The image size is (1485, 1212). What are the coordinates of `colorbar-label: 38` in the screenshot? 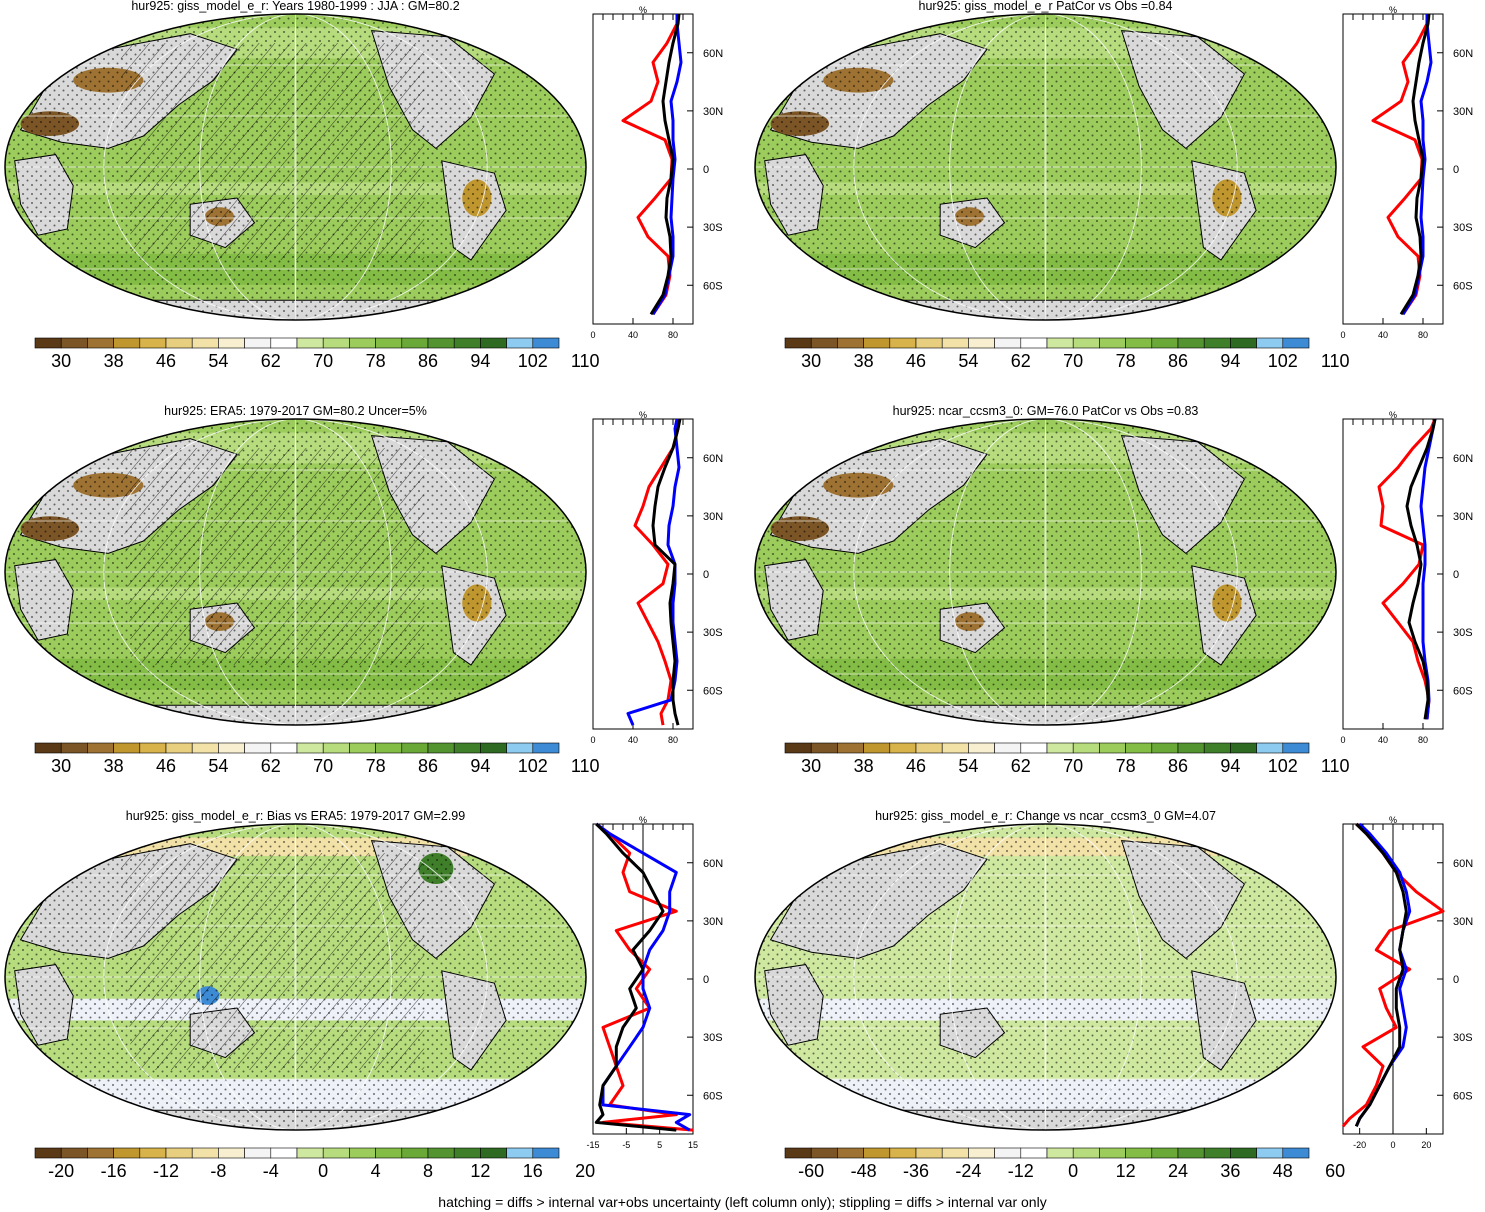 It's located at (113, 766).